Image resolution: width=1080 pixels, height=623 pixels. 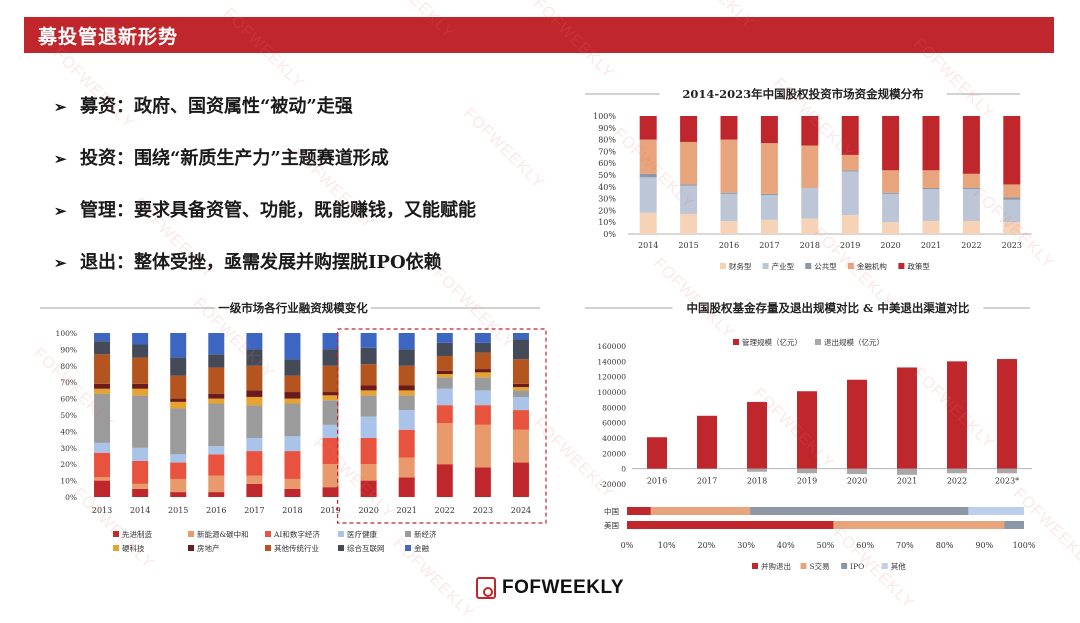 What do you see at coordinates (607, 222) in the screenshot?
I see `chart1-y-tick-label: 10%` at bounding box center [607, 222].